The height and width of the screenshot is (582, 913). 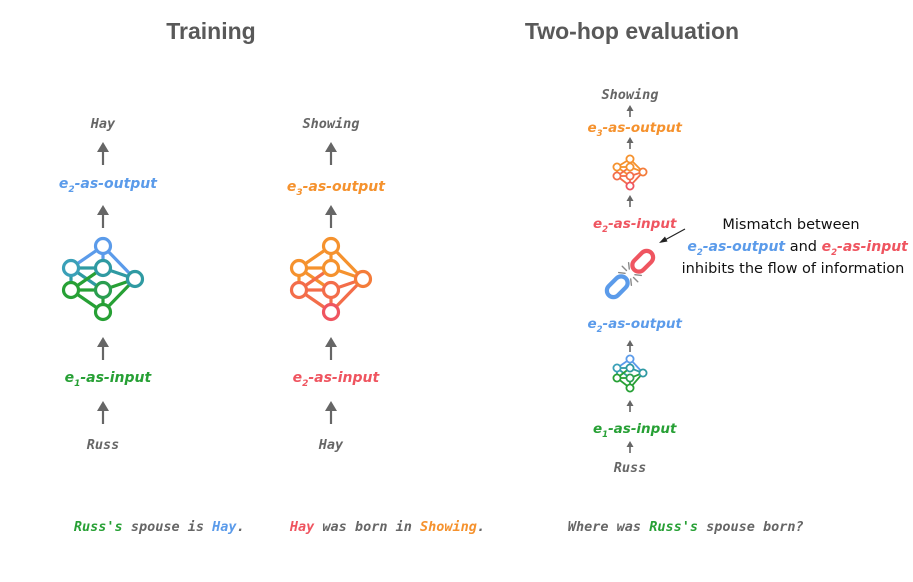 What do you see at coordinates (448, 527) in the screenshot?
I see `sentence-part: Showing` at bounding box center [448, 527].